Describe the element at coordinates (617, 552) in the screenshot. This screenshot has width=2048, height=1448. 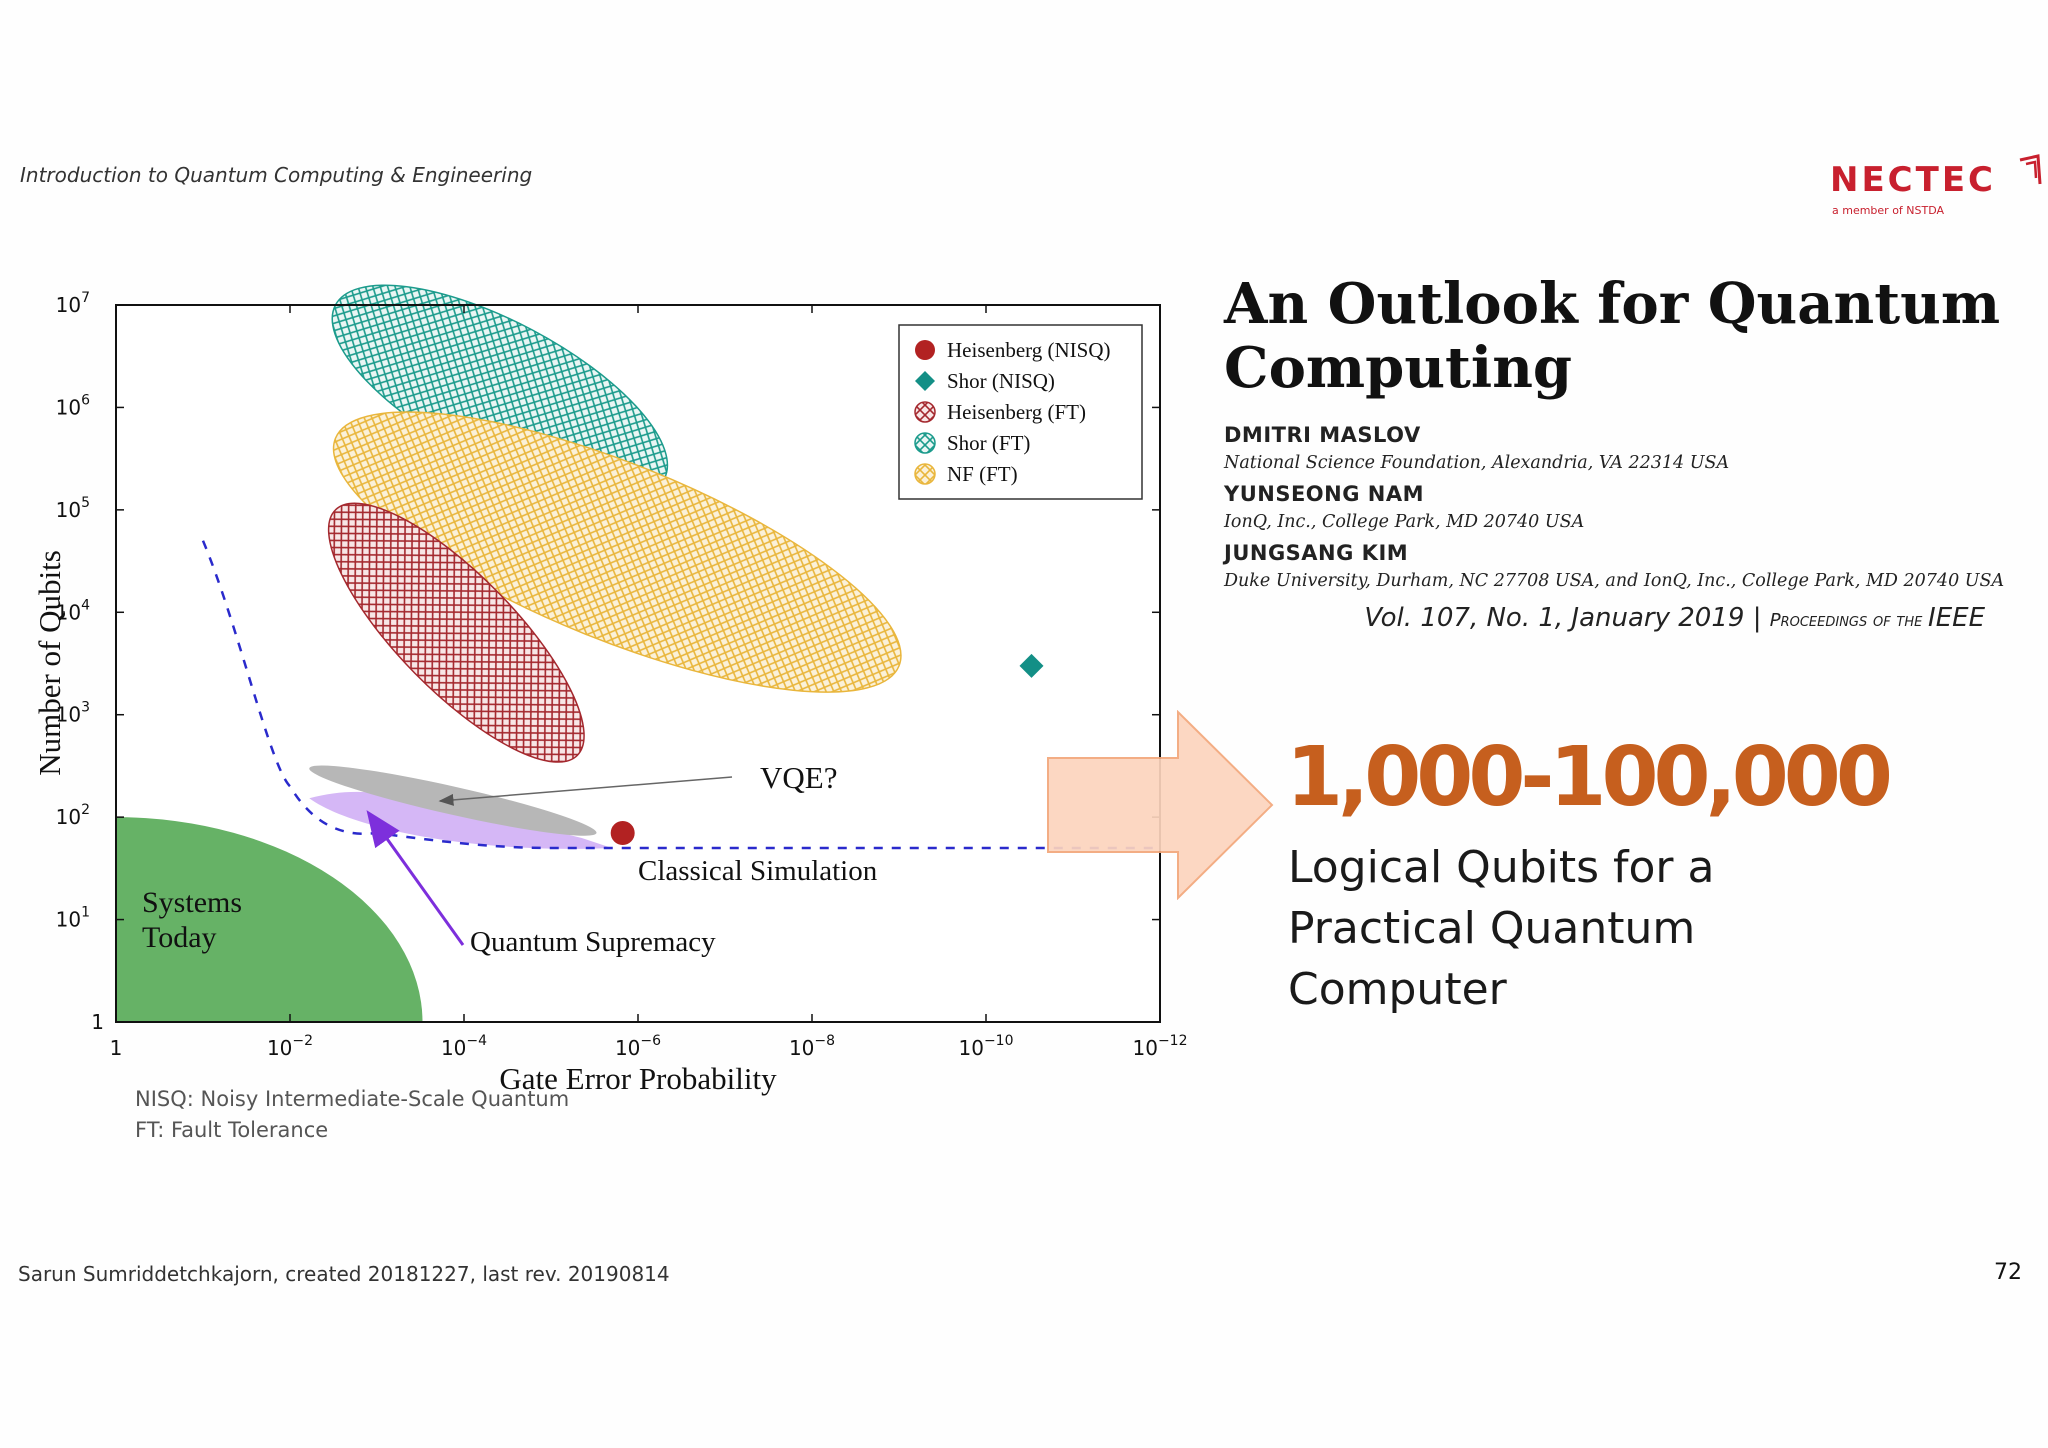
I see `nf-ft-region` at that location.